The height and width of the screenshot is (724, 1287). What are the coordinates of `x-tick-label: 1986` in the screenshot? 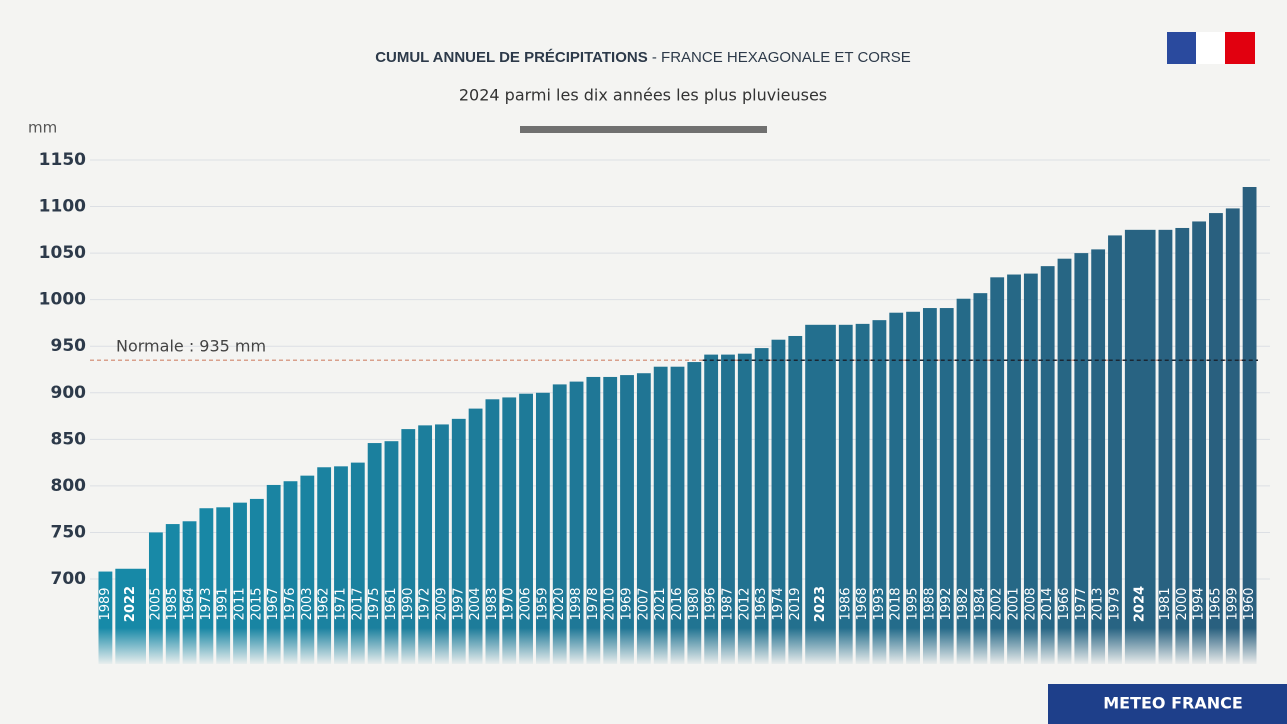 It's located at (845, 603).